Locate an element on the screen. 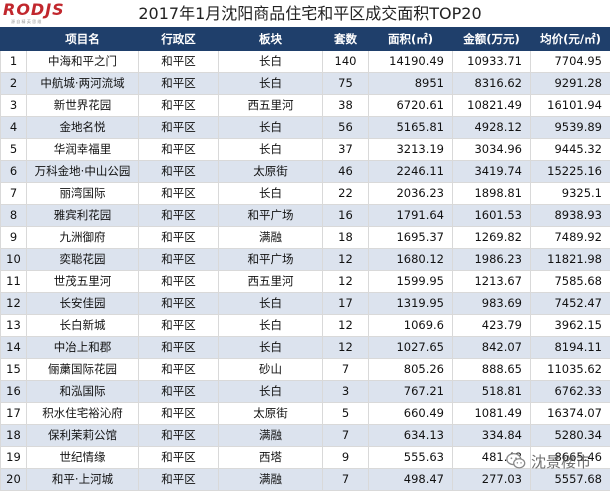 Image resolution: width=610 pixels, height=494 pixels. column-header: 金额(万元) is located at coordinates (491, 39).